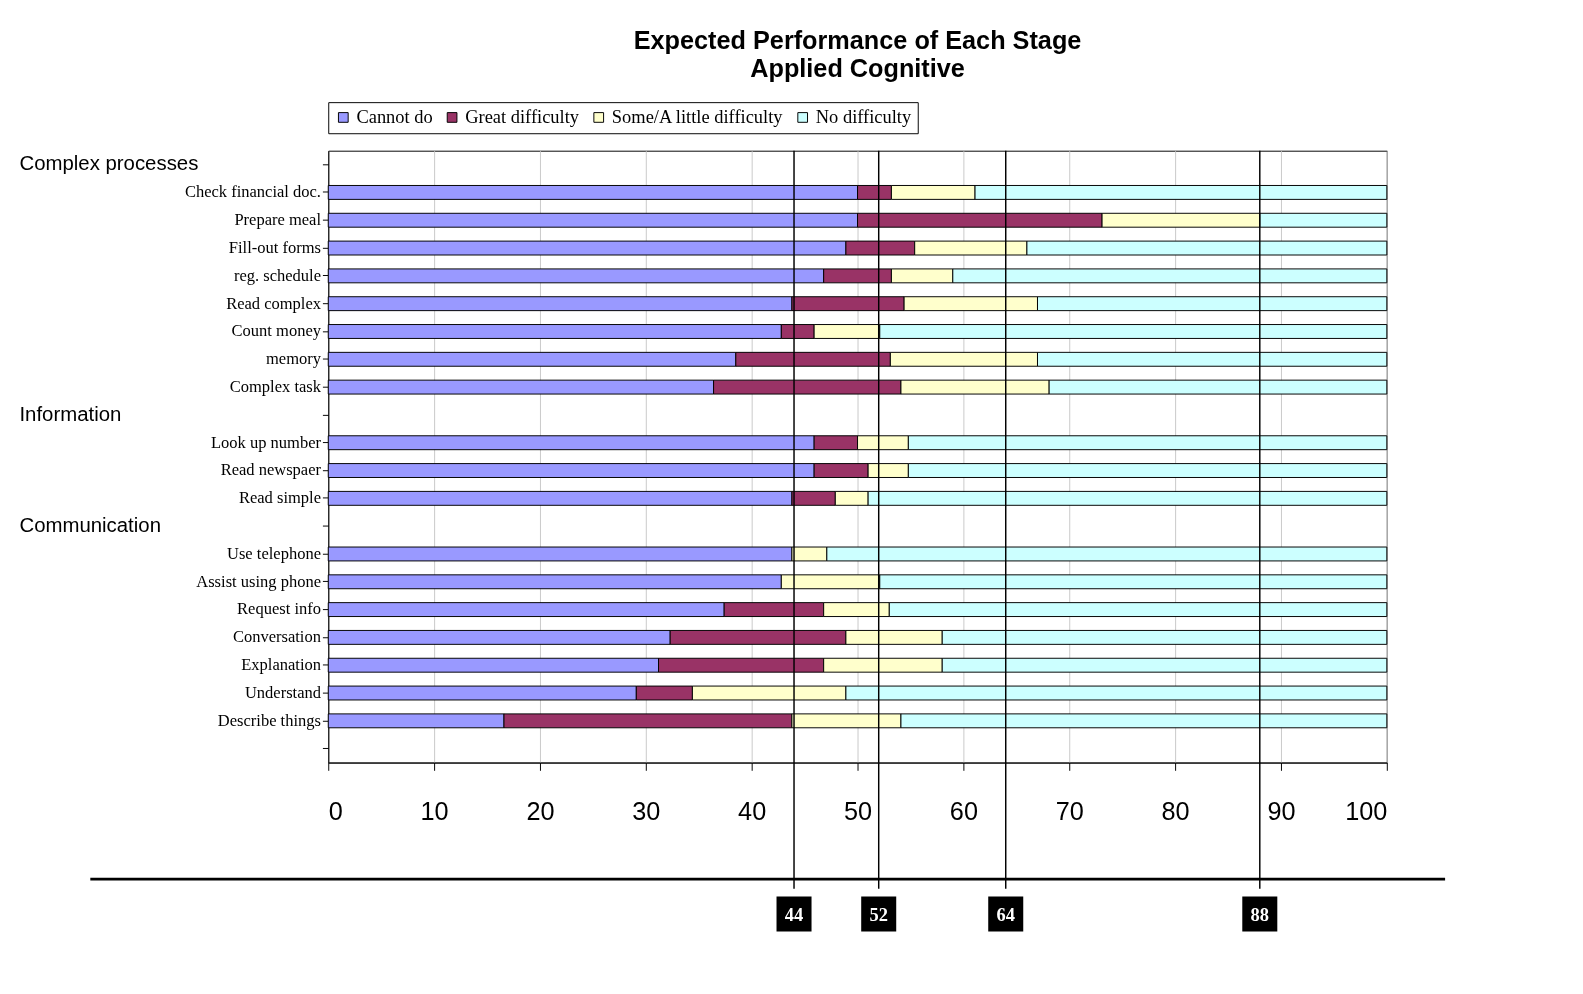 Image resolution: width=1583 pixels, height=994 pixels. I want to click on y-tick-label: Read complex, so click(274, 303).